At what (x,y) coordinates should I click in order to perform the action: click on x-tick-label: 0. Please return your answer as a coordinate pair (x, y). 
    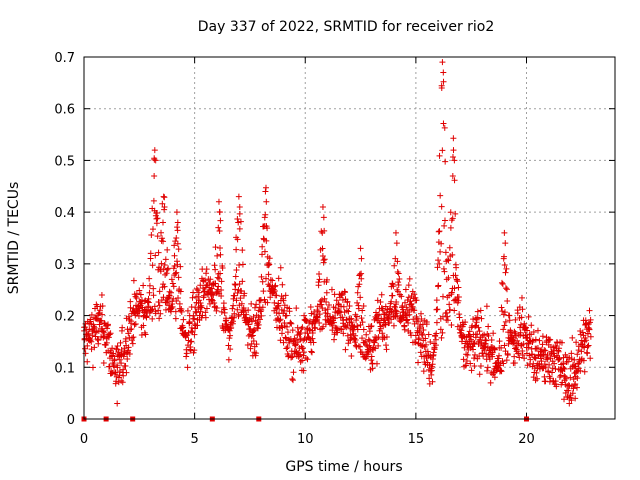
    Looking at the image, I should click on (84, 439).